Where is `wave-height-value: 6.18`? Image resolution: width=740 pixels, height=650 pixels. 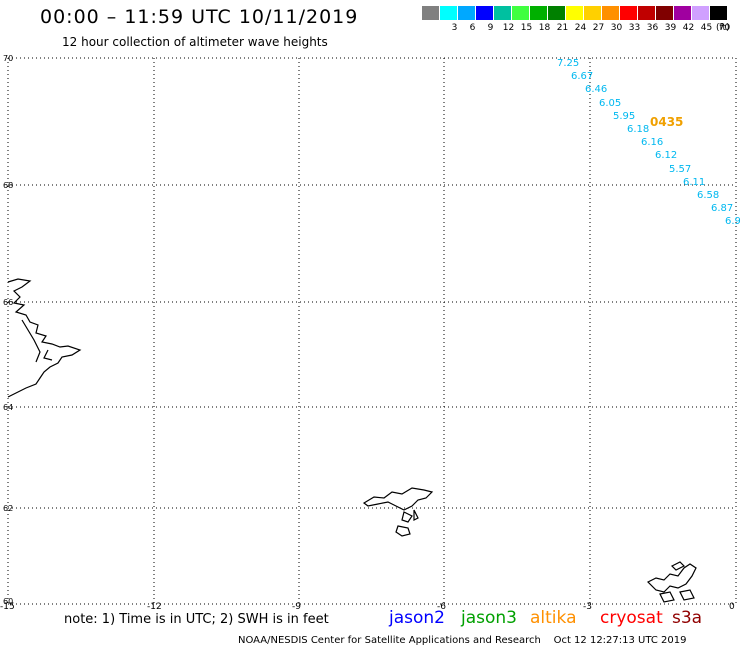
wave-height-value: 6.18 is located at coordinates (638, 129).